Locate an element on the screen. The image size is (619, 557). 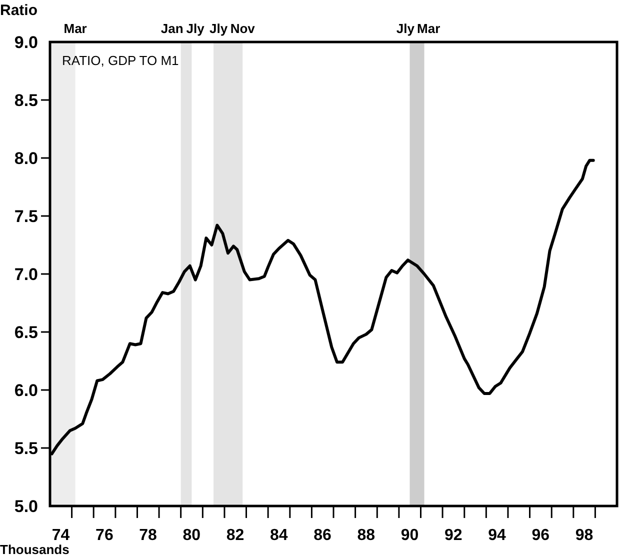
y-tick-label: 9.0 is located at coordinates (26, 42).